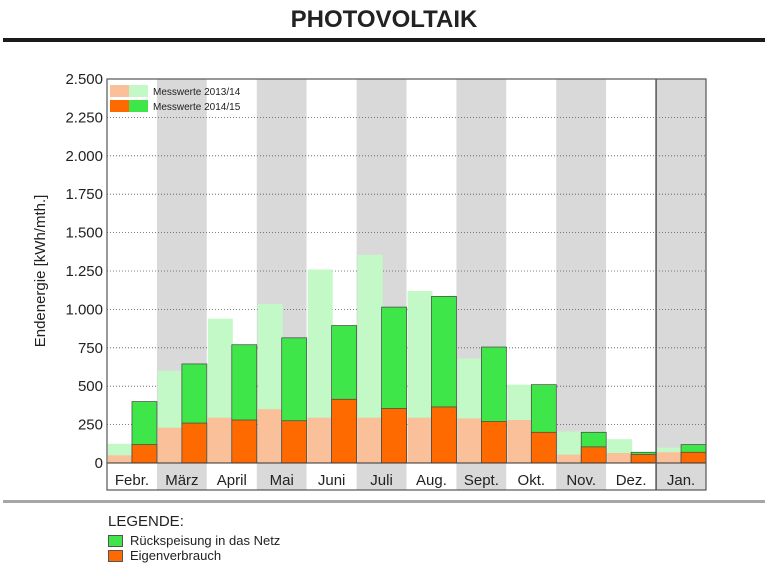 The height and width of the screenshot is (569, 768). I want to click on y-tick-label: 2.000, so click(84, 156).